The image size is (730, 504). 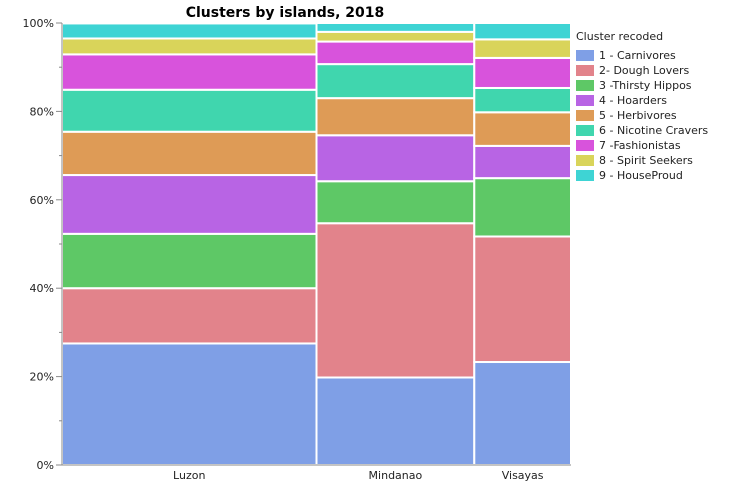 What do you see at coordinates (42, 200) in the screenshot?
I see `y-tick-label: 60%` at bounding box center [42, 200].